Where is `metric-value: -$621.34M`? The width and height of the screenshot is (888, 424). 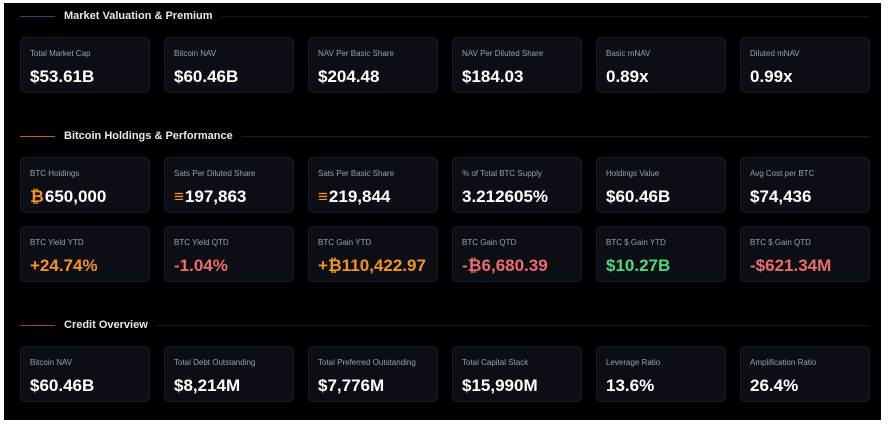
metric-value: -$621.34M is located at coordinates (791, 265).